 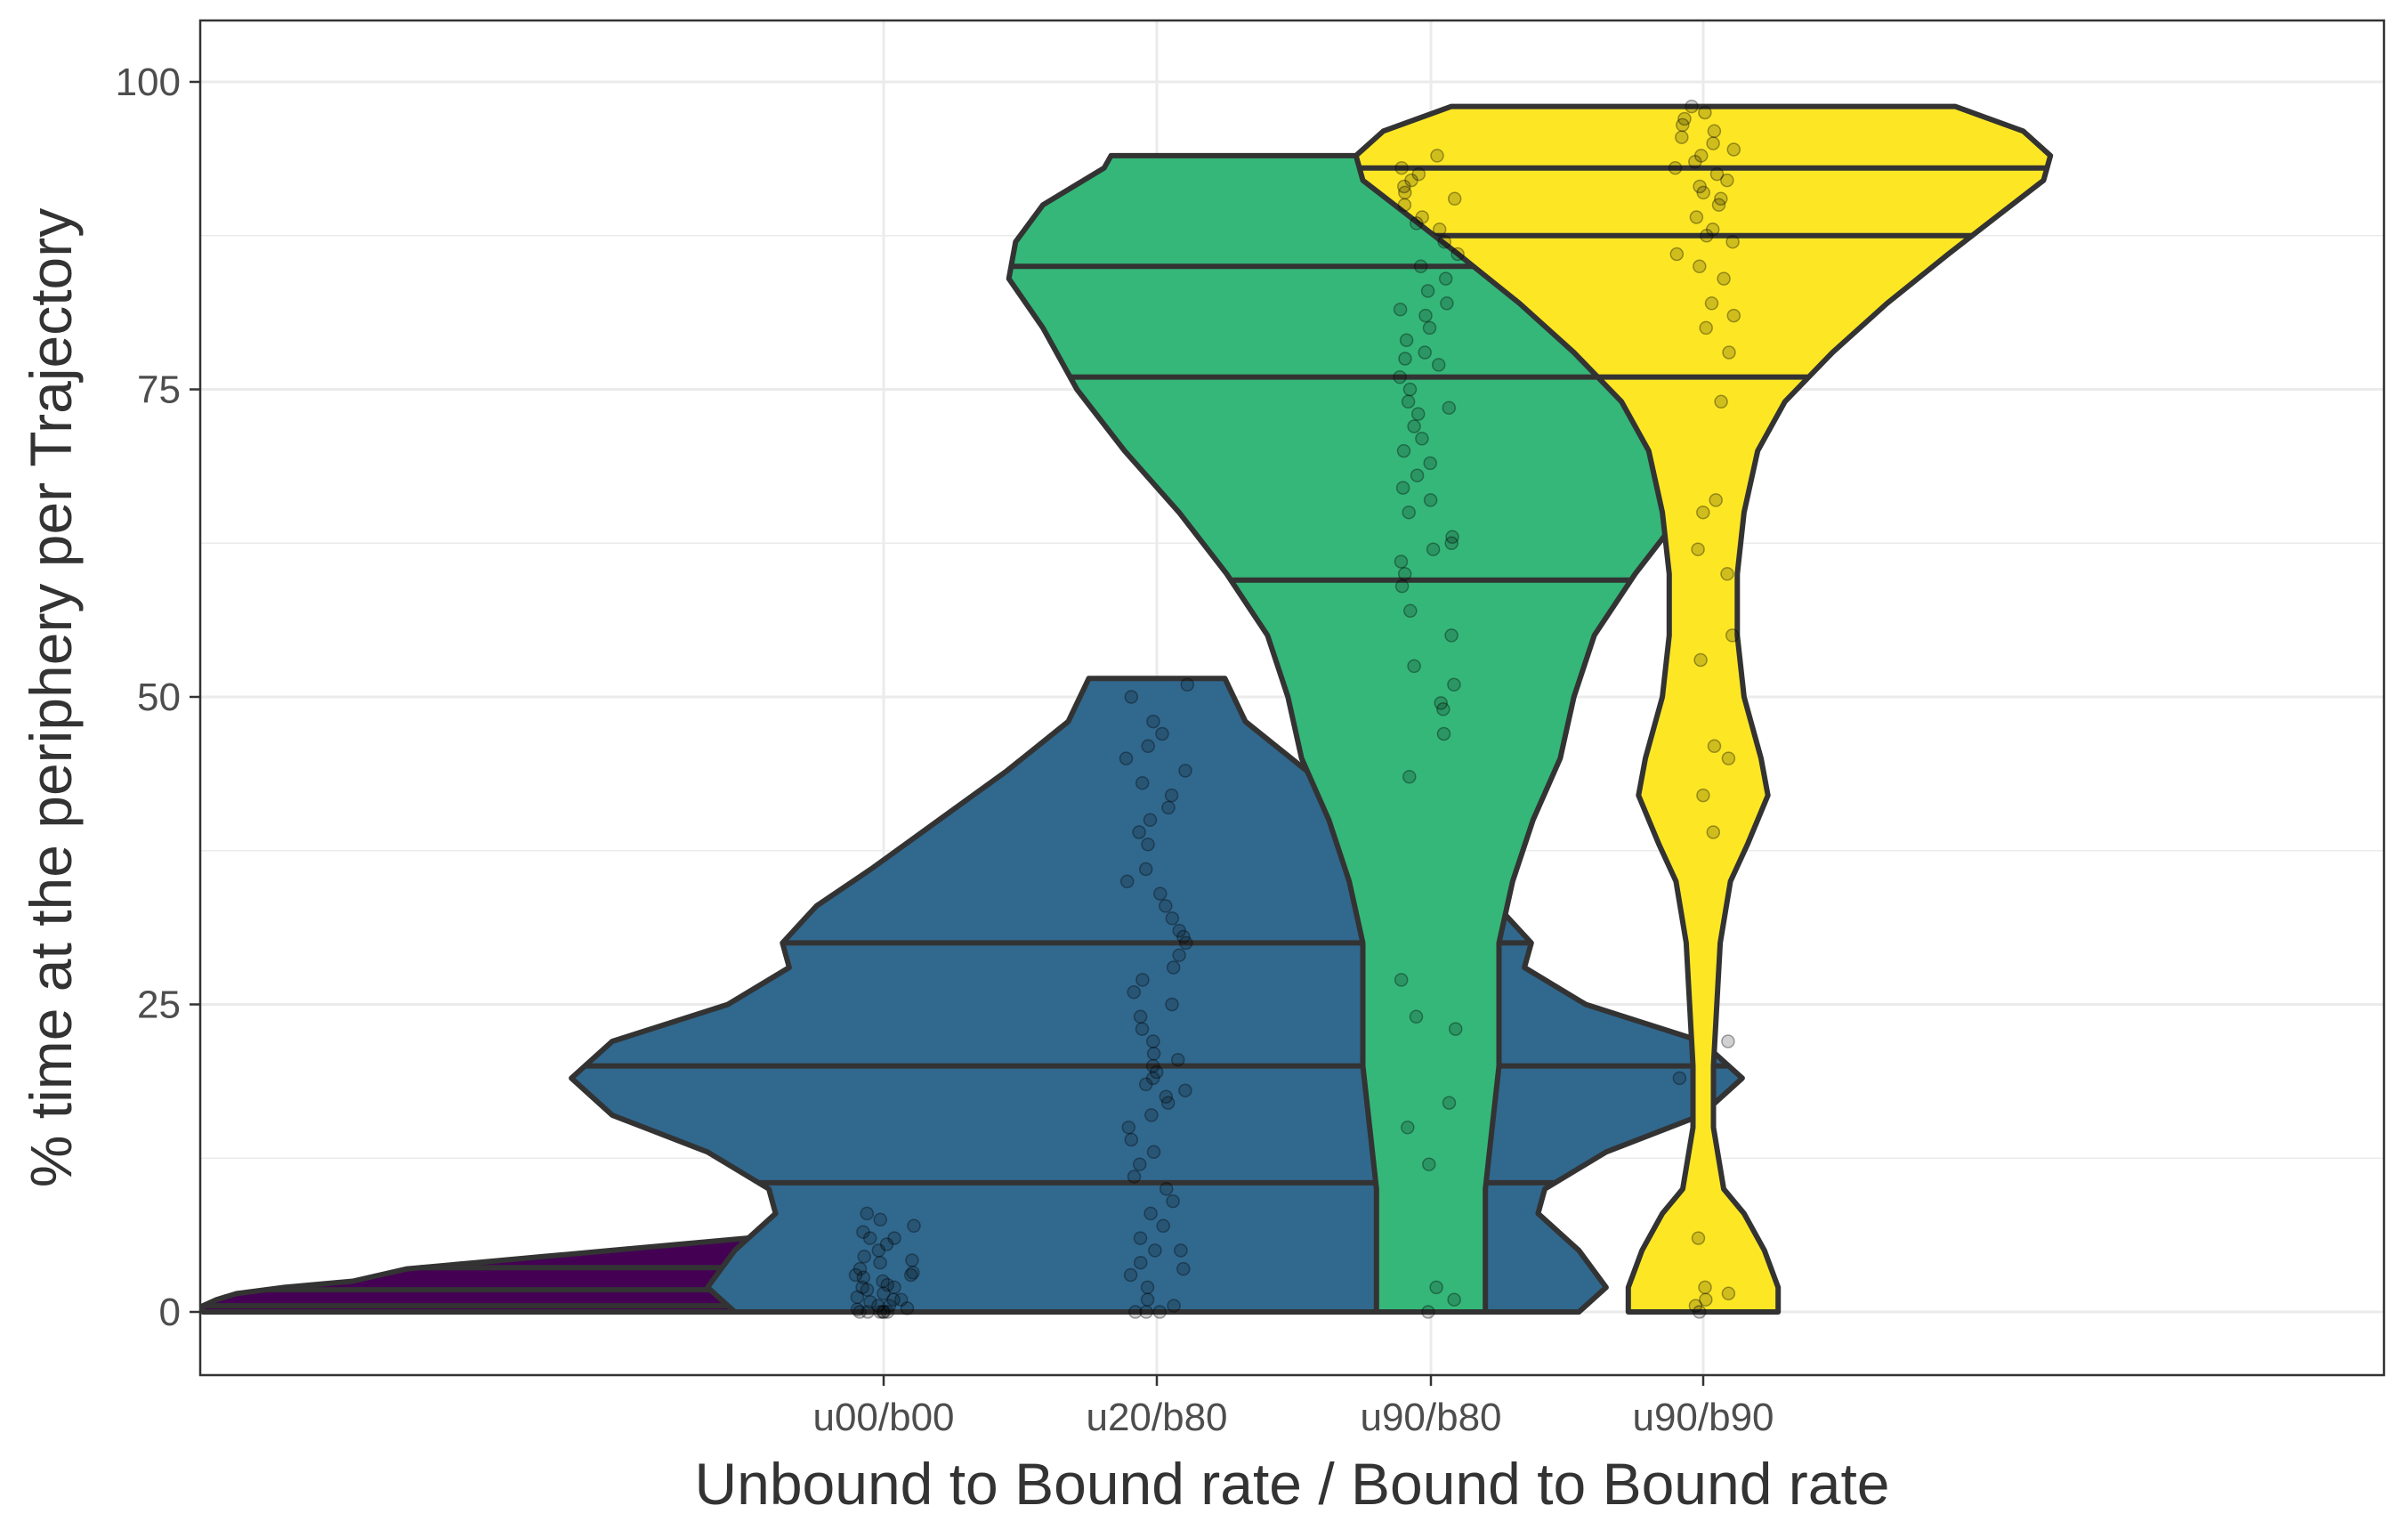 I want to click on x-tick-label: u90/b80, so click(x=1431, y=1417).